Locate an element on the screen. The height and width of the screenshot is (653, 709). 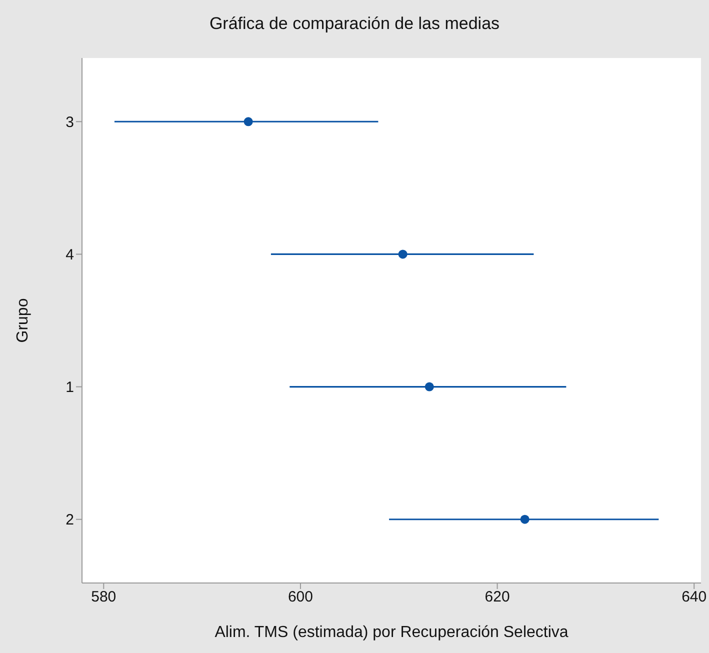
x-tick-label: 600 is located at coordinates (300, 597).